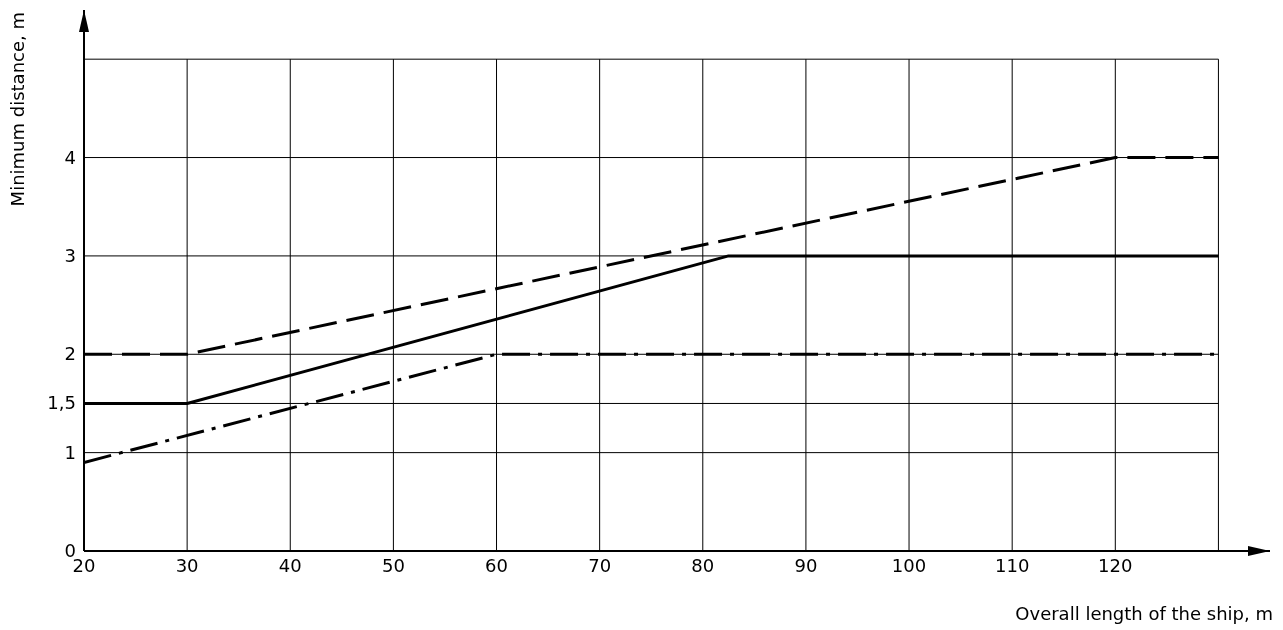 The height and width of the screenshot is (630, 1283). I want to click on x-tick-label: 40, so click(290, 565).